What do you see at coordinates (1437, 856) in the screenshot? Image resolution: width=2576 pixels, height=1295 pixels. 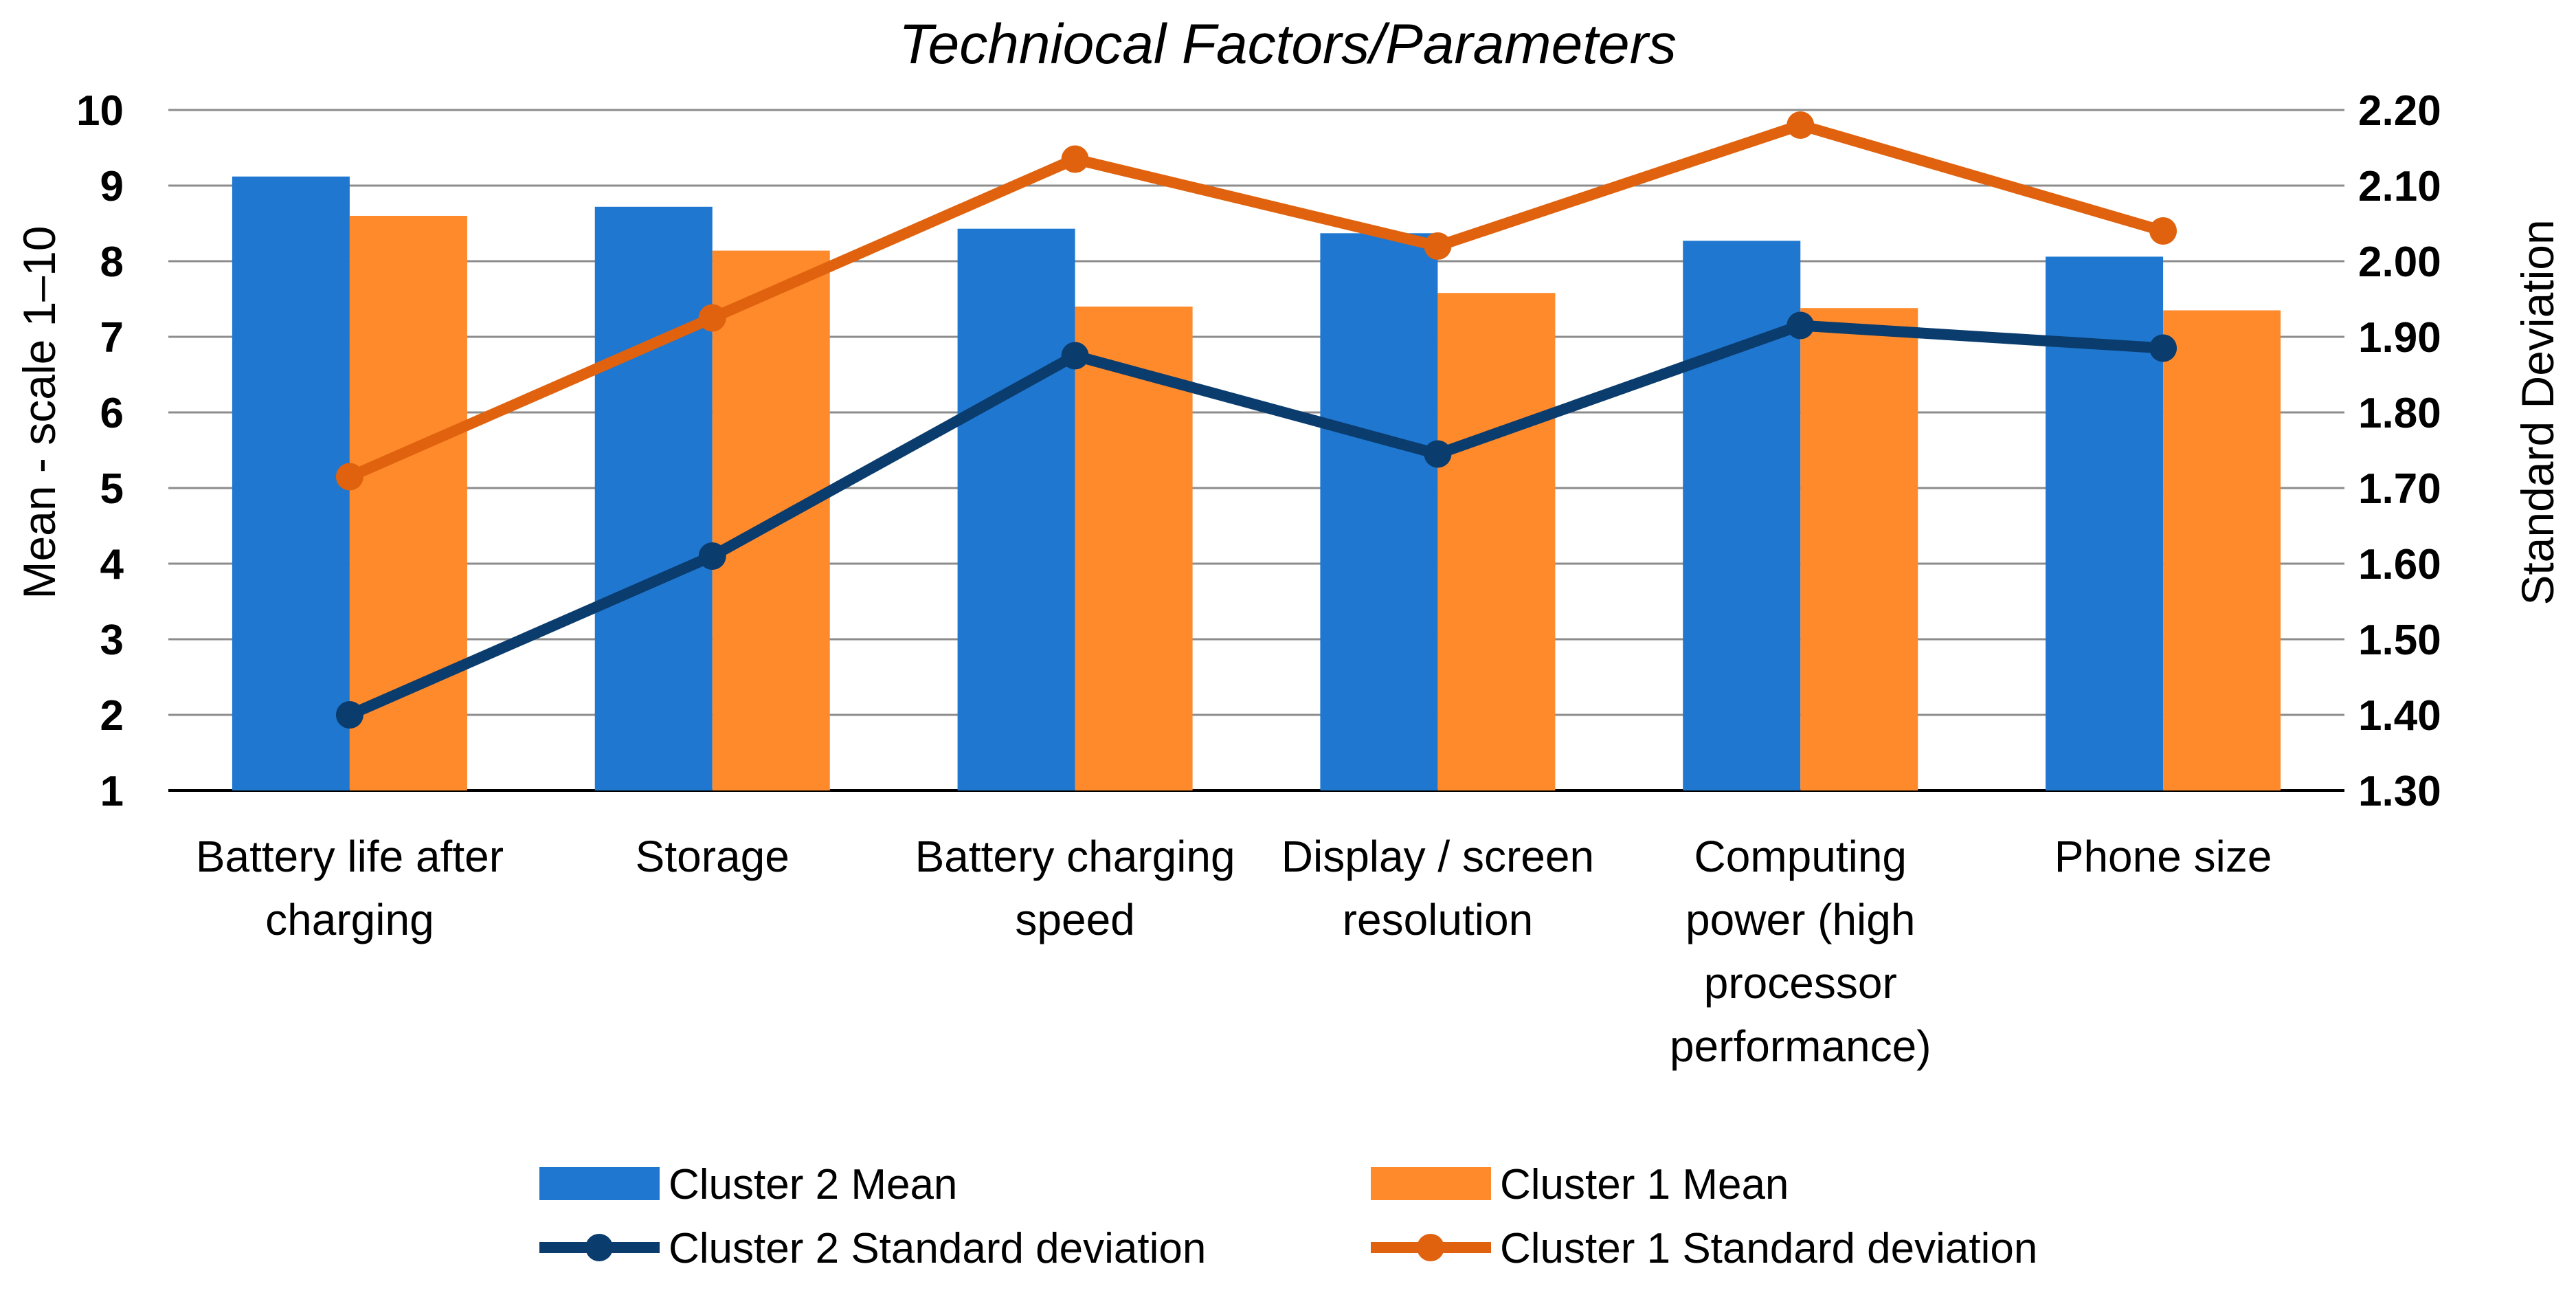 I see `x-tick-label: Display / screen` at bounding box center [1437, 856].